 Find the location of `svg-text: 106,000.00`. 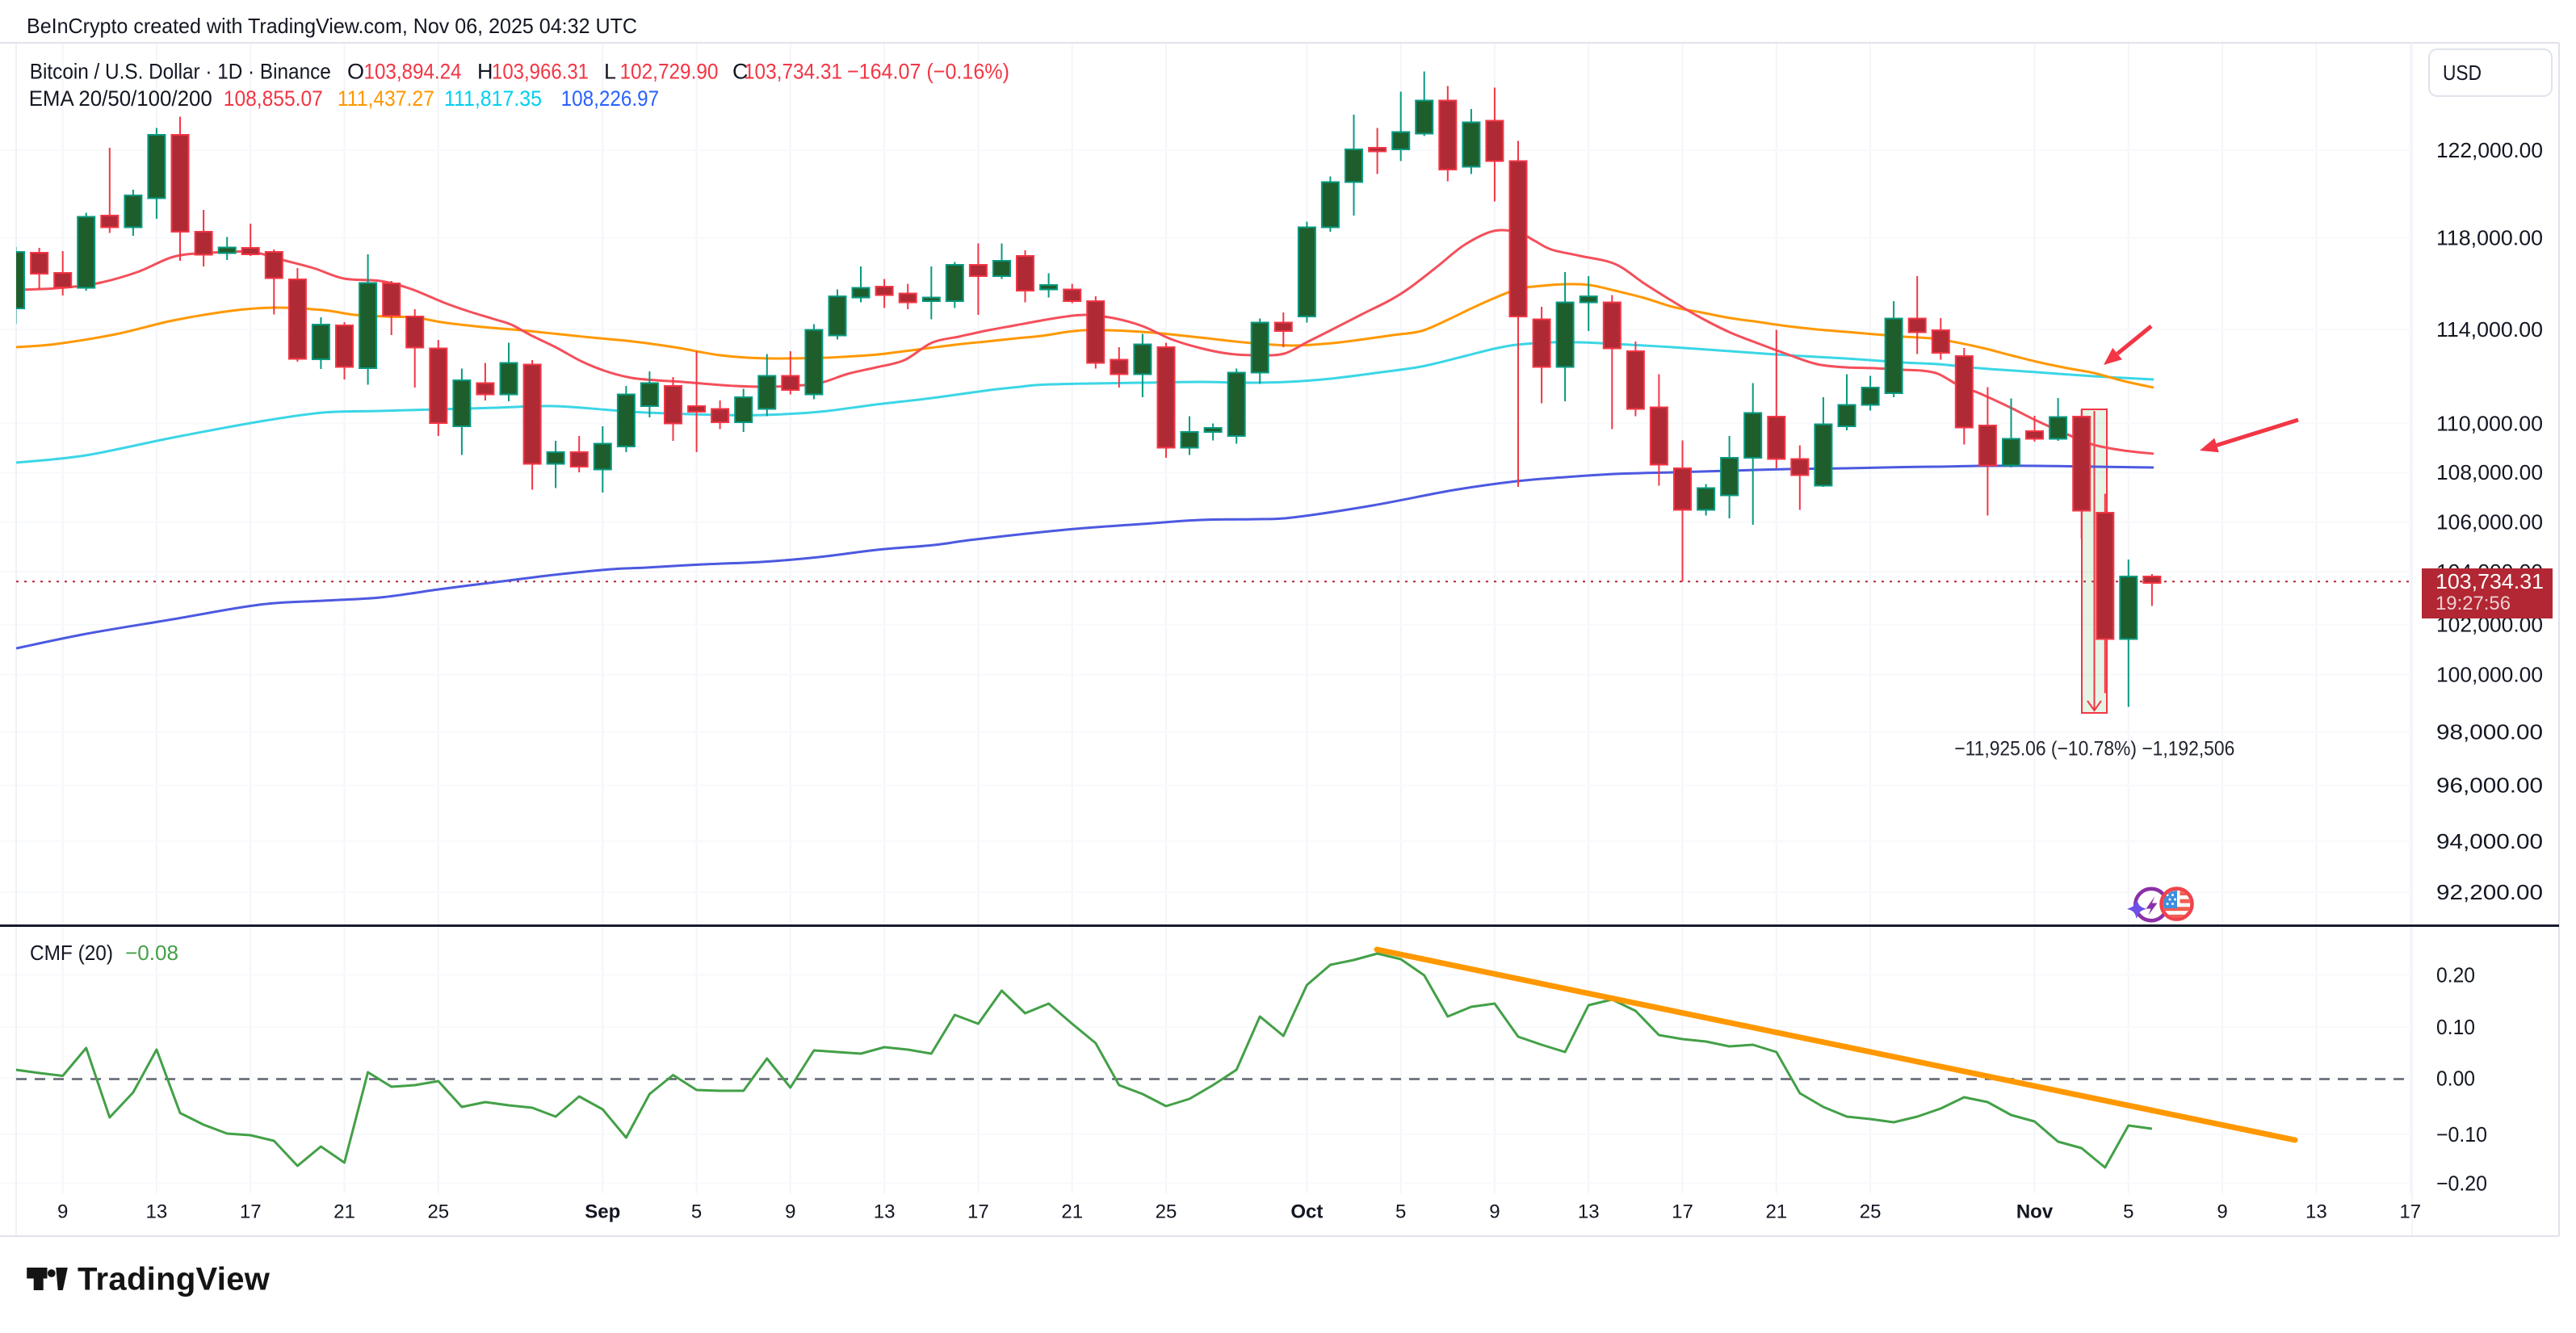

svg-text: 106,000.00 is located at coordinates (2489, 522).